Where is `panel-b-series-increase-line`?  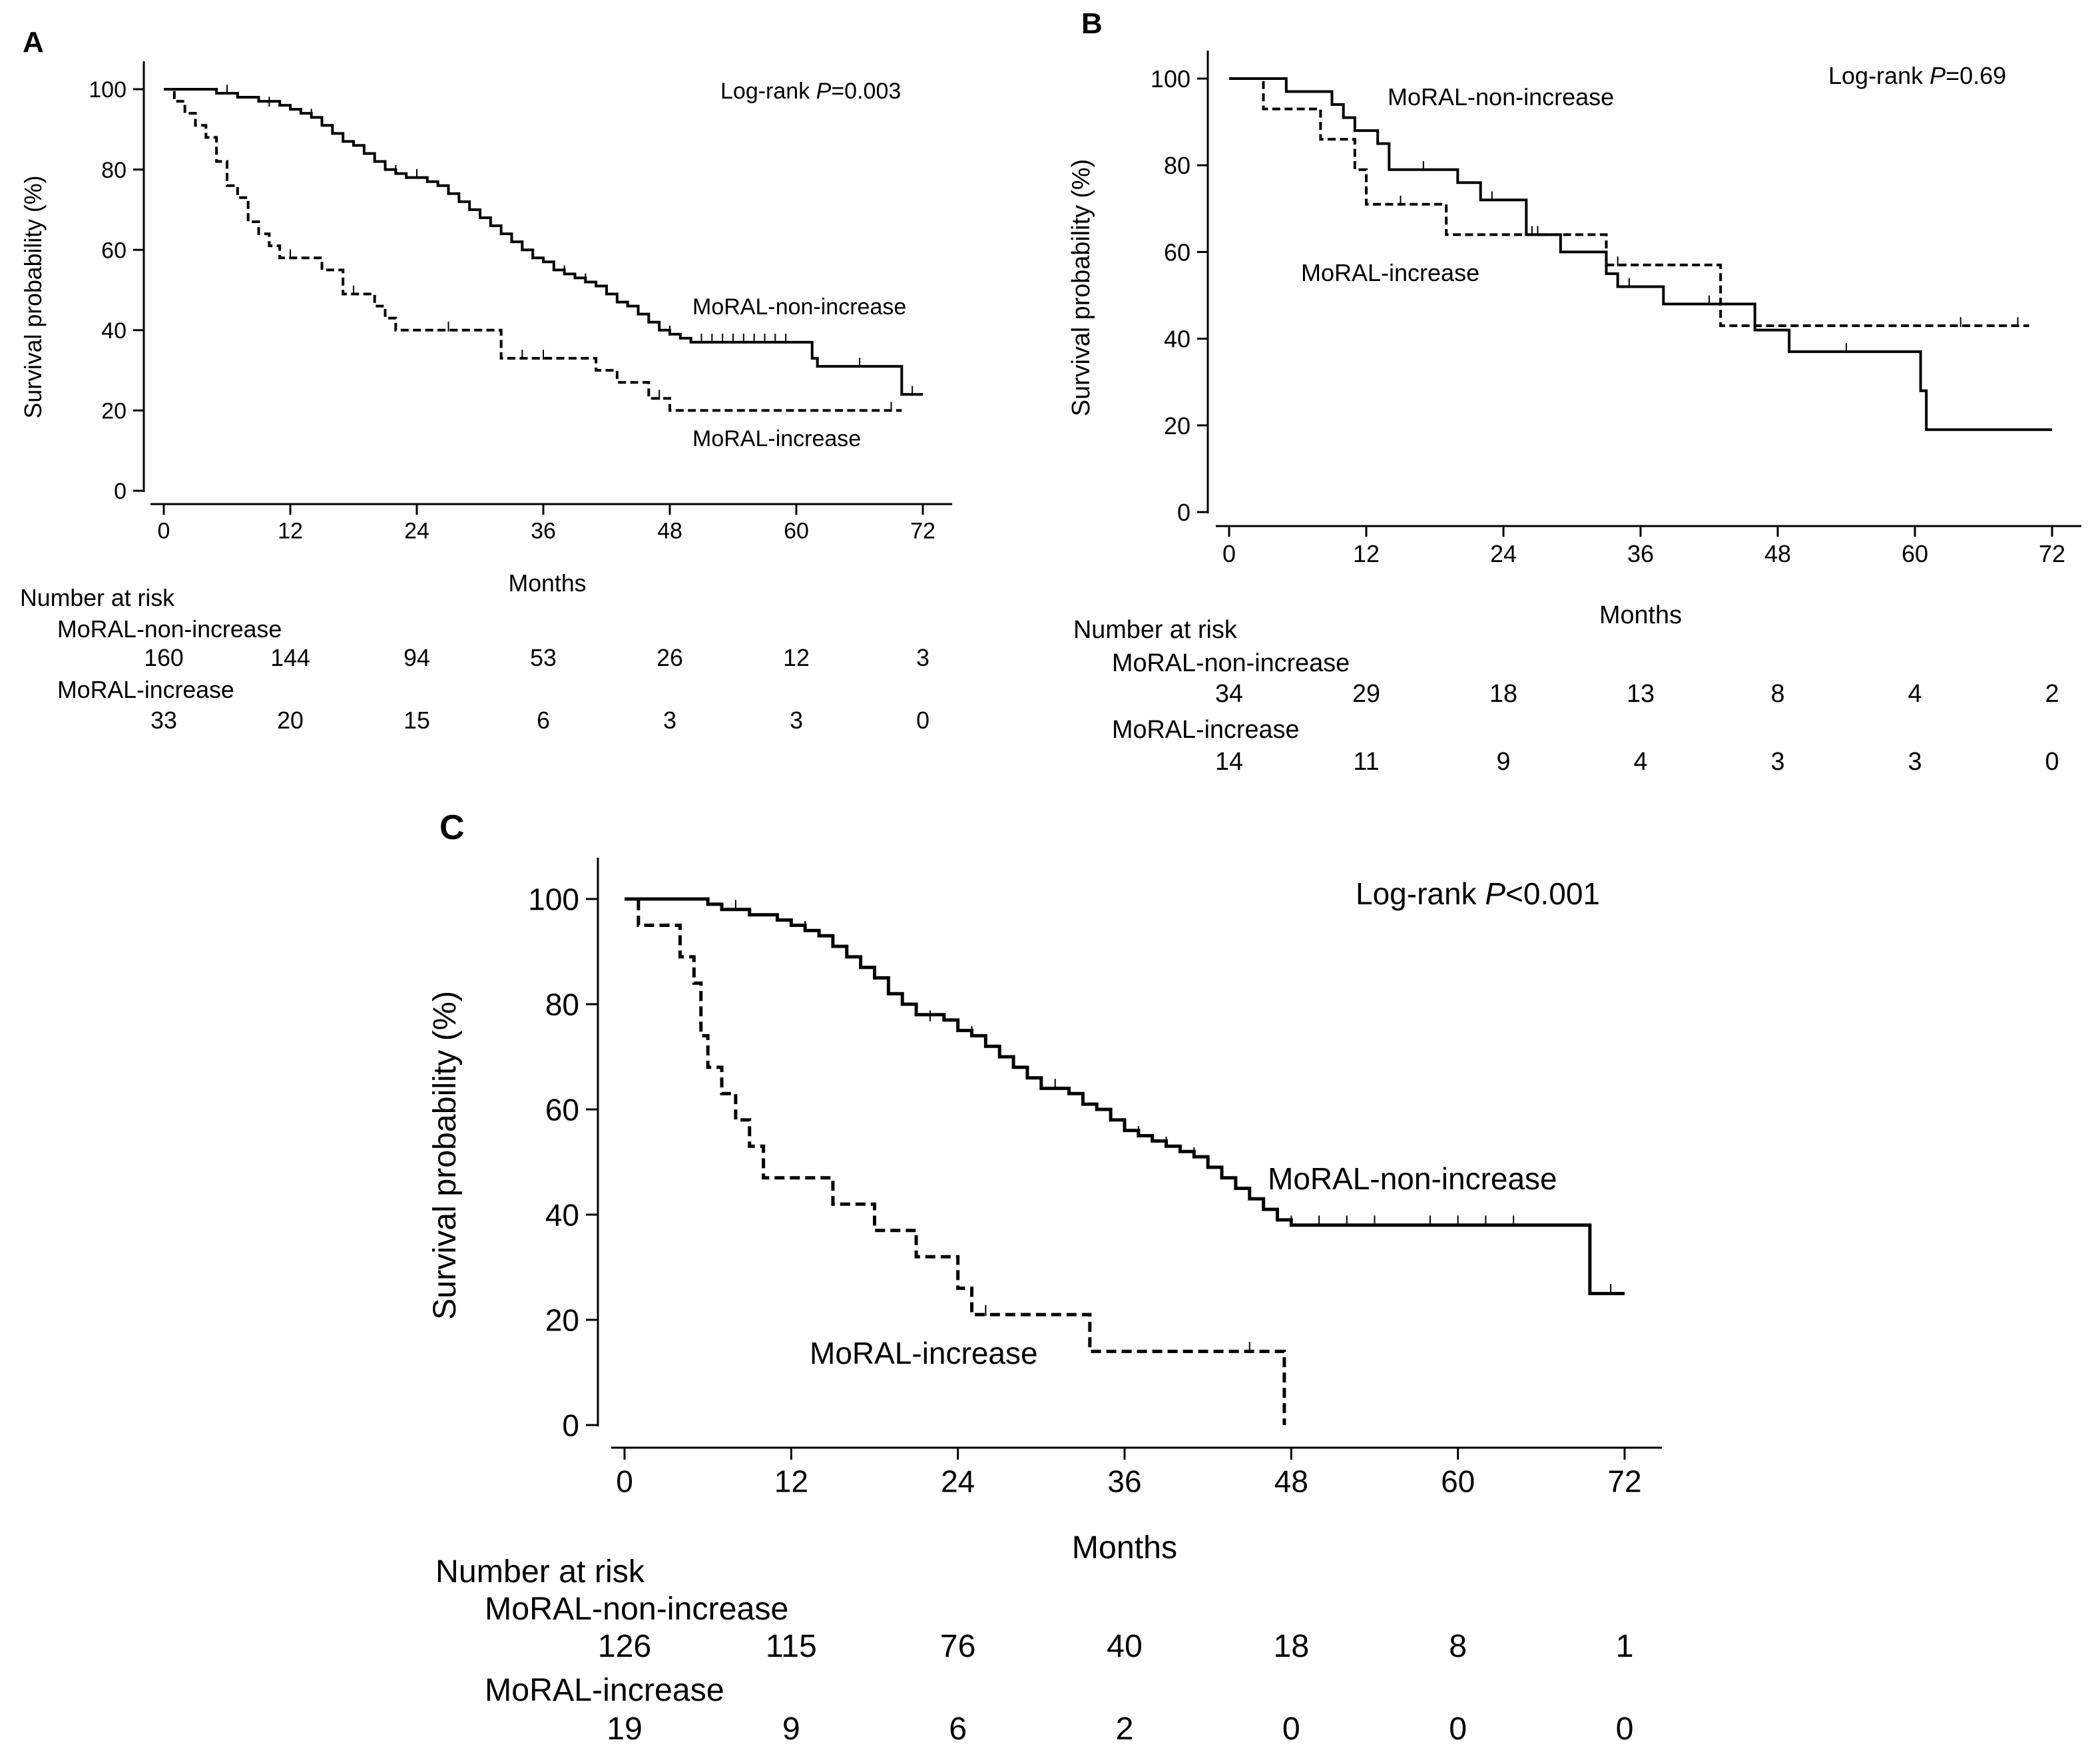 panel-b-series-increase-line is located at coordinates (1629, 202).